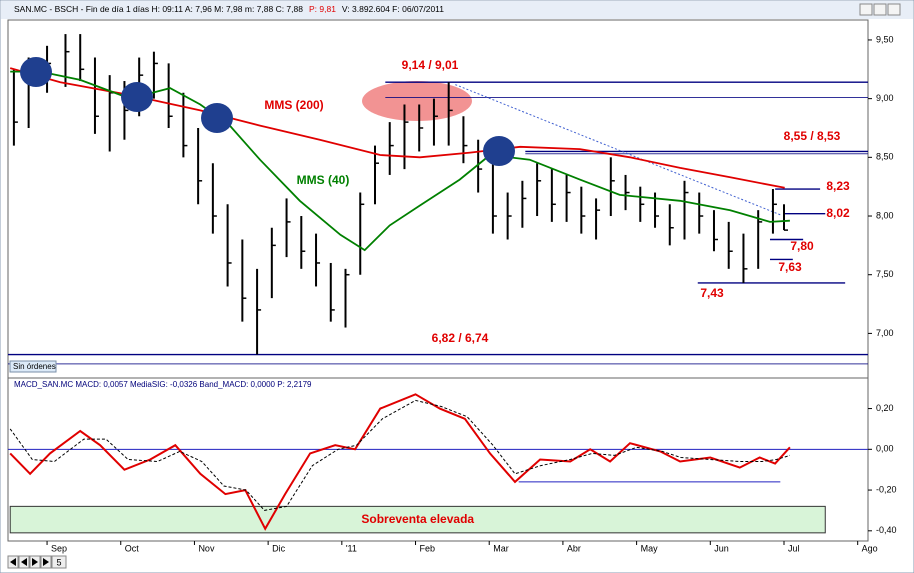 The width and height of the screenshot is (914, 573). Describe the element at coordinates (278, 548) in the screenshot. I see `x-tick-label: Dic` at that location.